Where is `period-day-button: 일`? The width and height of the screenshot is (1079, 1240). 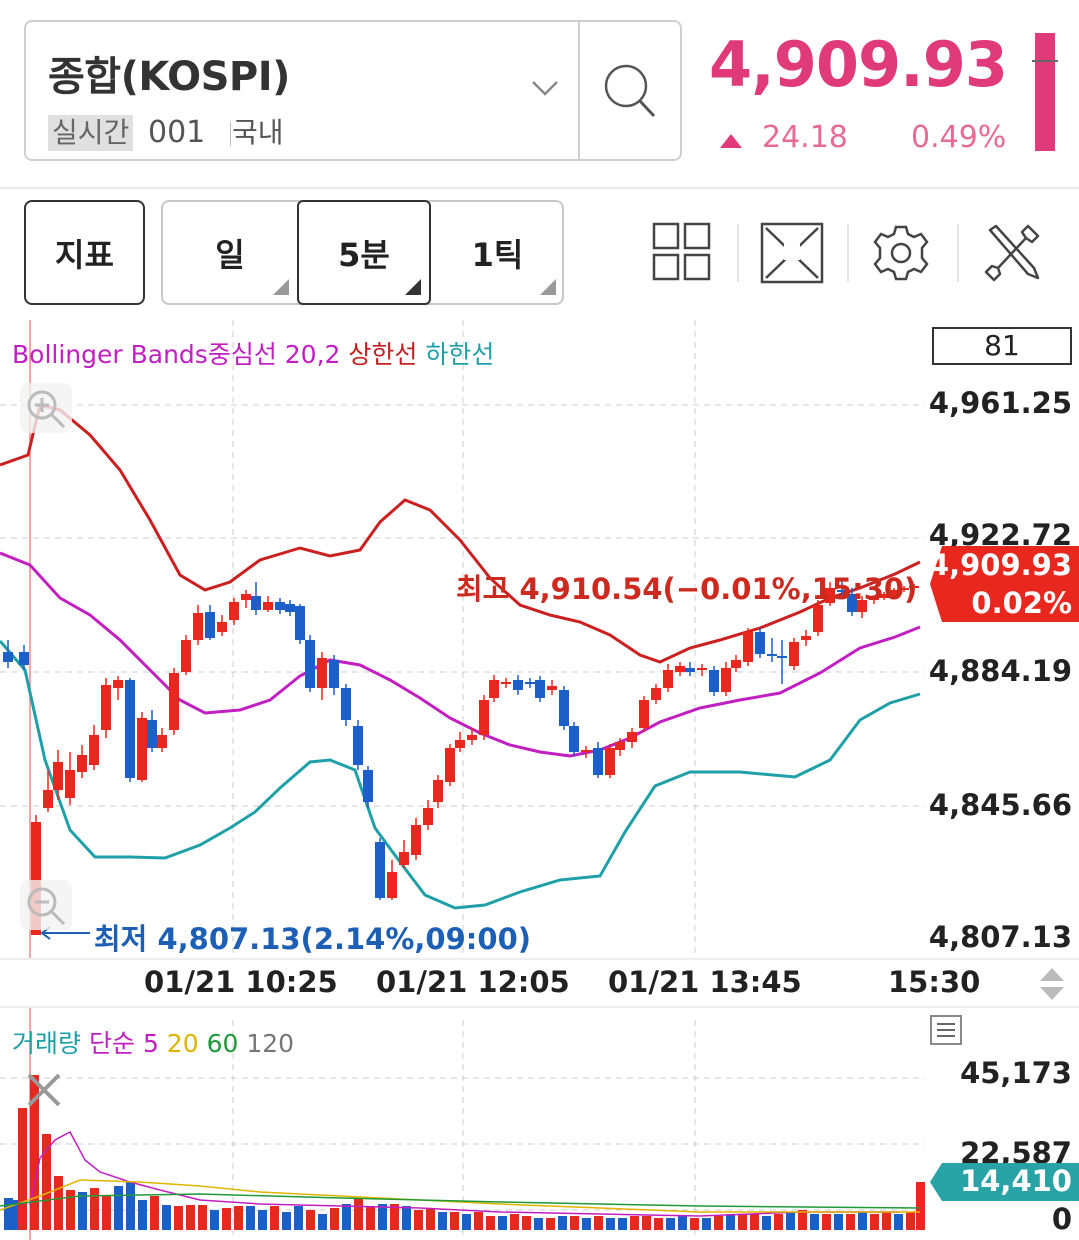
period-day-button: 일 is located at coordinates (230, 252).